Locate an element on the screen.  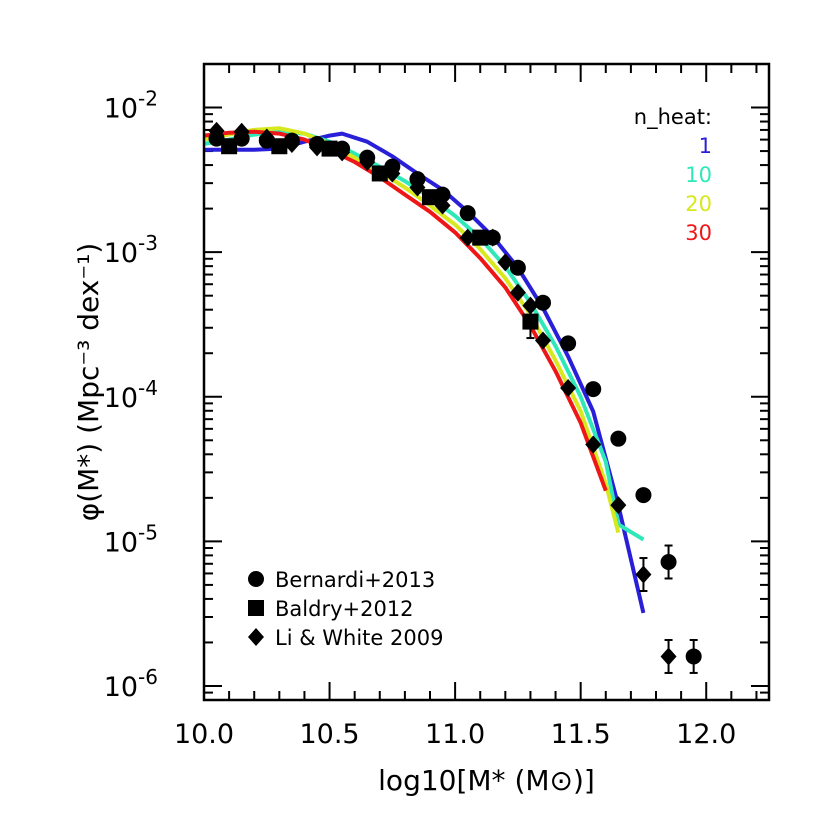
y-tick-label: 10⁻² is located at coordinates (131, 106).